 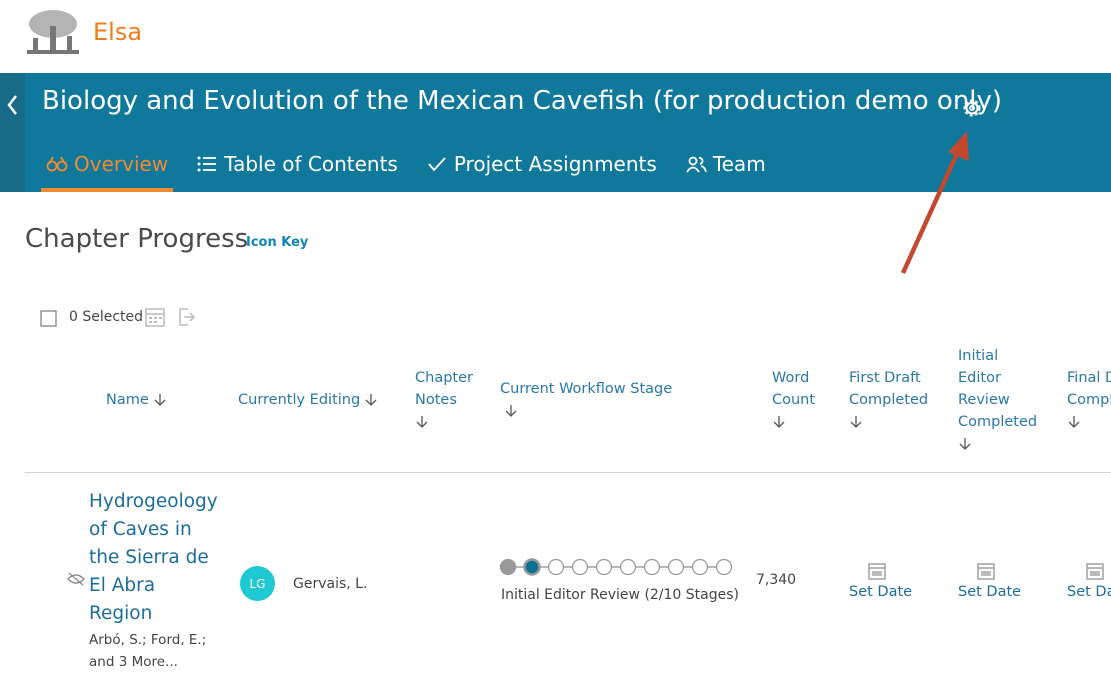 I want to click on column-title: Initial Editor Review Completed, so click(x=998, y=389).